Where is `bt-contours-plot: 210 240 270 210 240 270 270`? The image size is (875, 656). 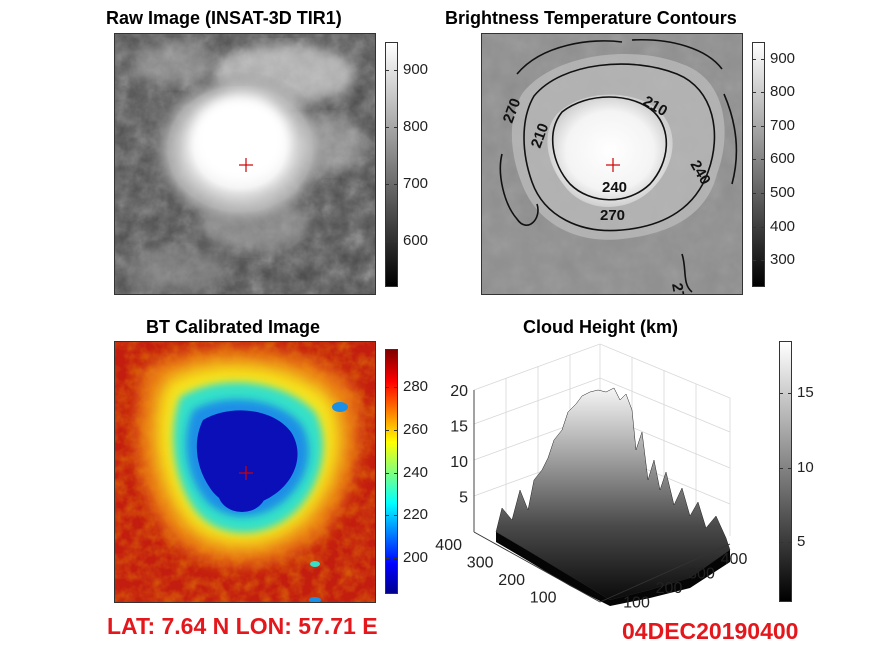 bt-contours-plot: 210 240 270 210 240 270 270 is located at coordinates (612, 164).